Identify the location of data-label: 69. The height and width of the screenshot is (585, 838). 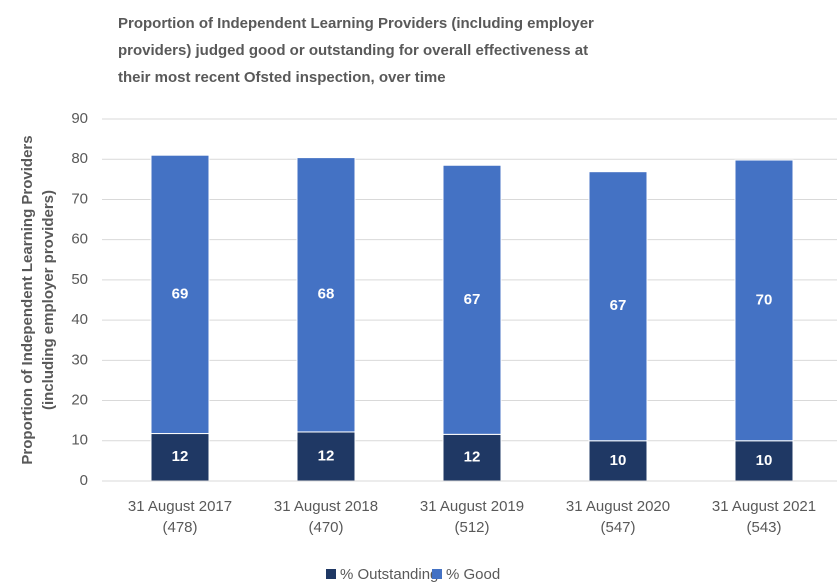
(180, 293).